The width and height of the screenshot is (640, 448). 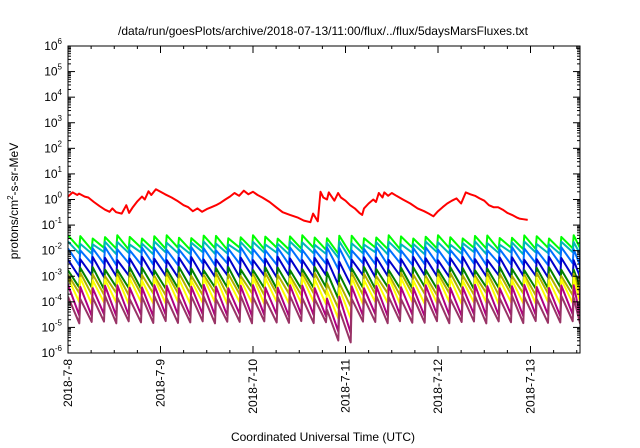 What do you see at coordinates (53, 173) in the screenshot?
I see `y-tick-label: 10¹` at bounding box center [53, 173].